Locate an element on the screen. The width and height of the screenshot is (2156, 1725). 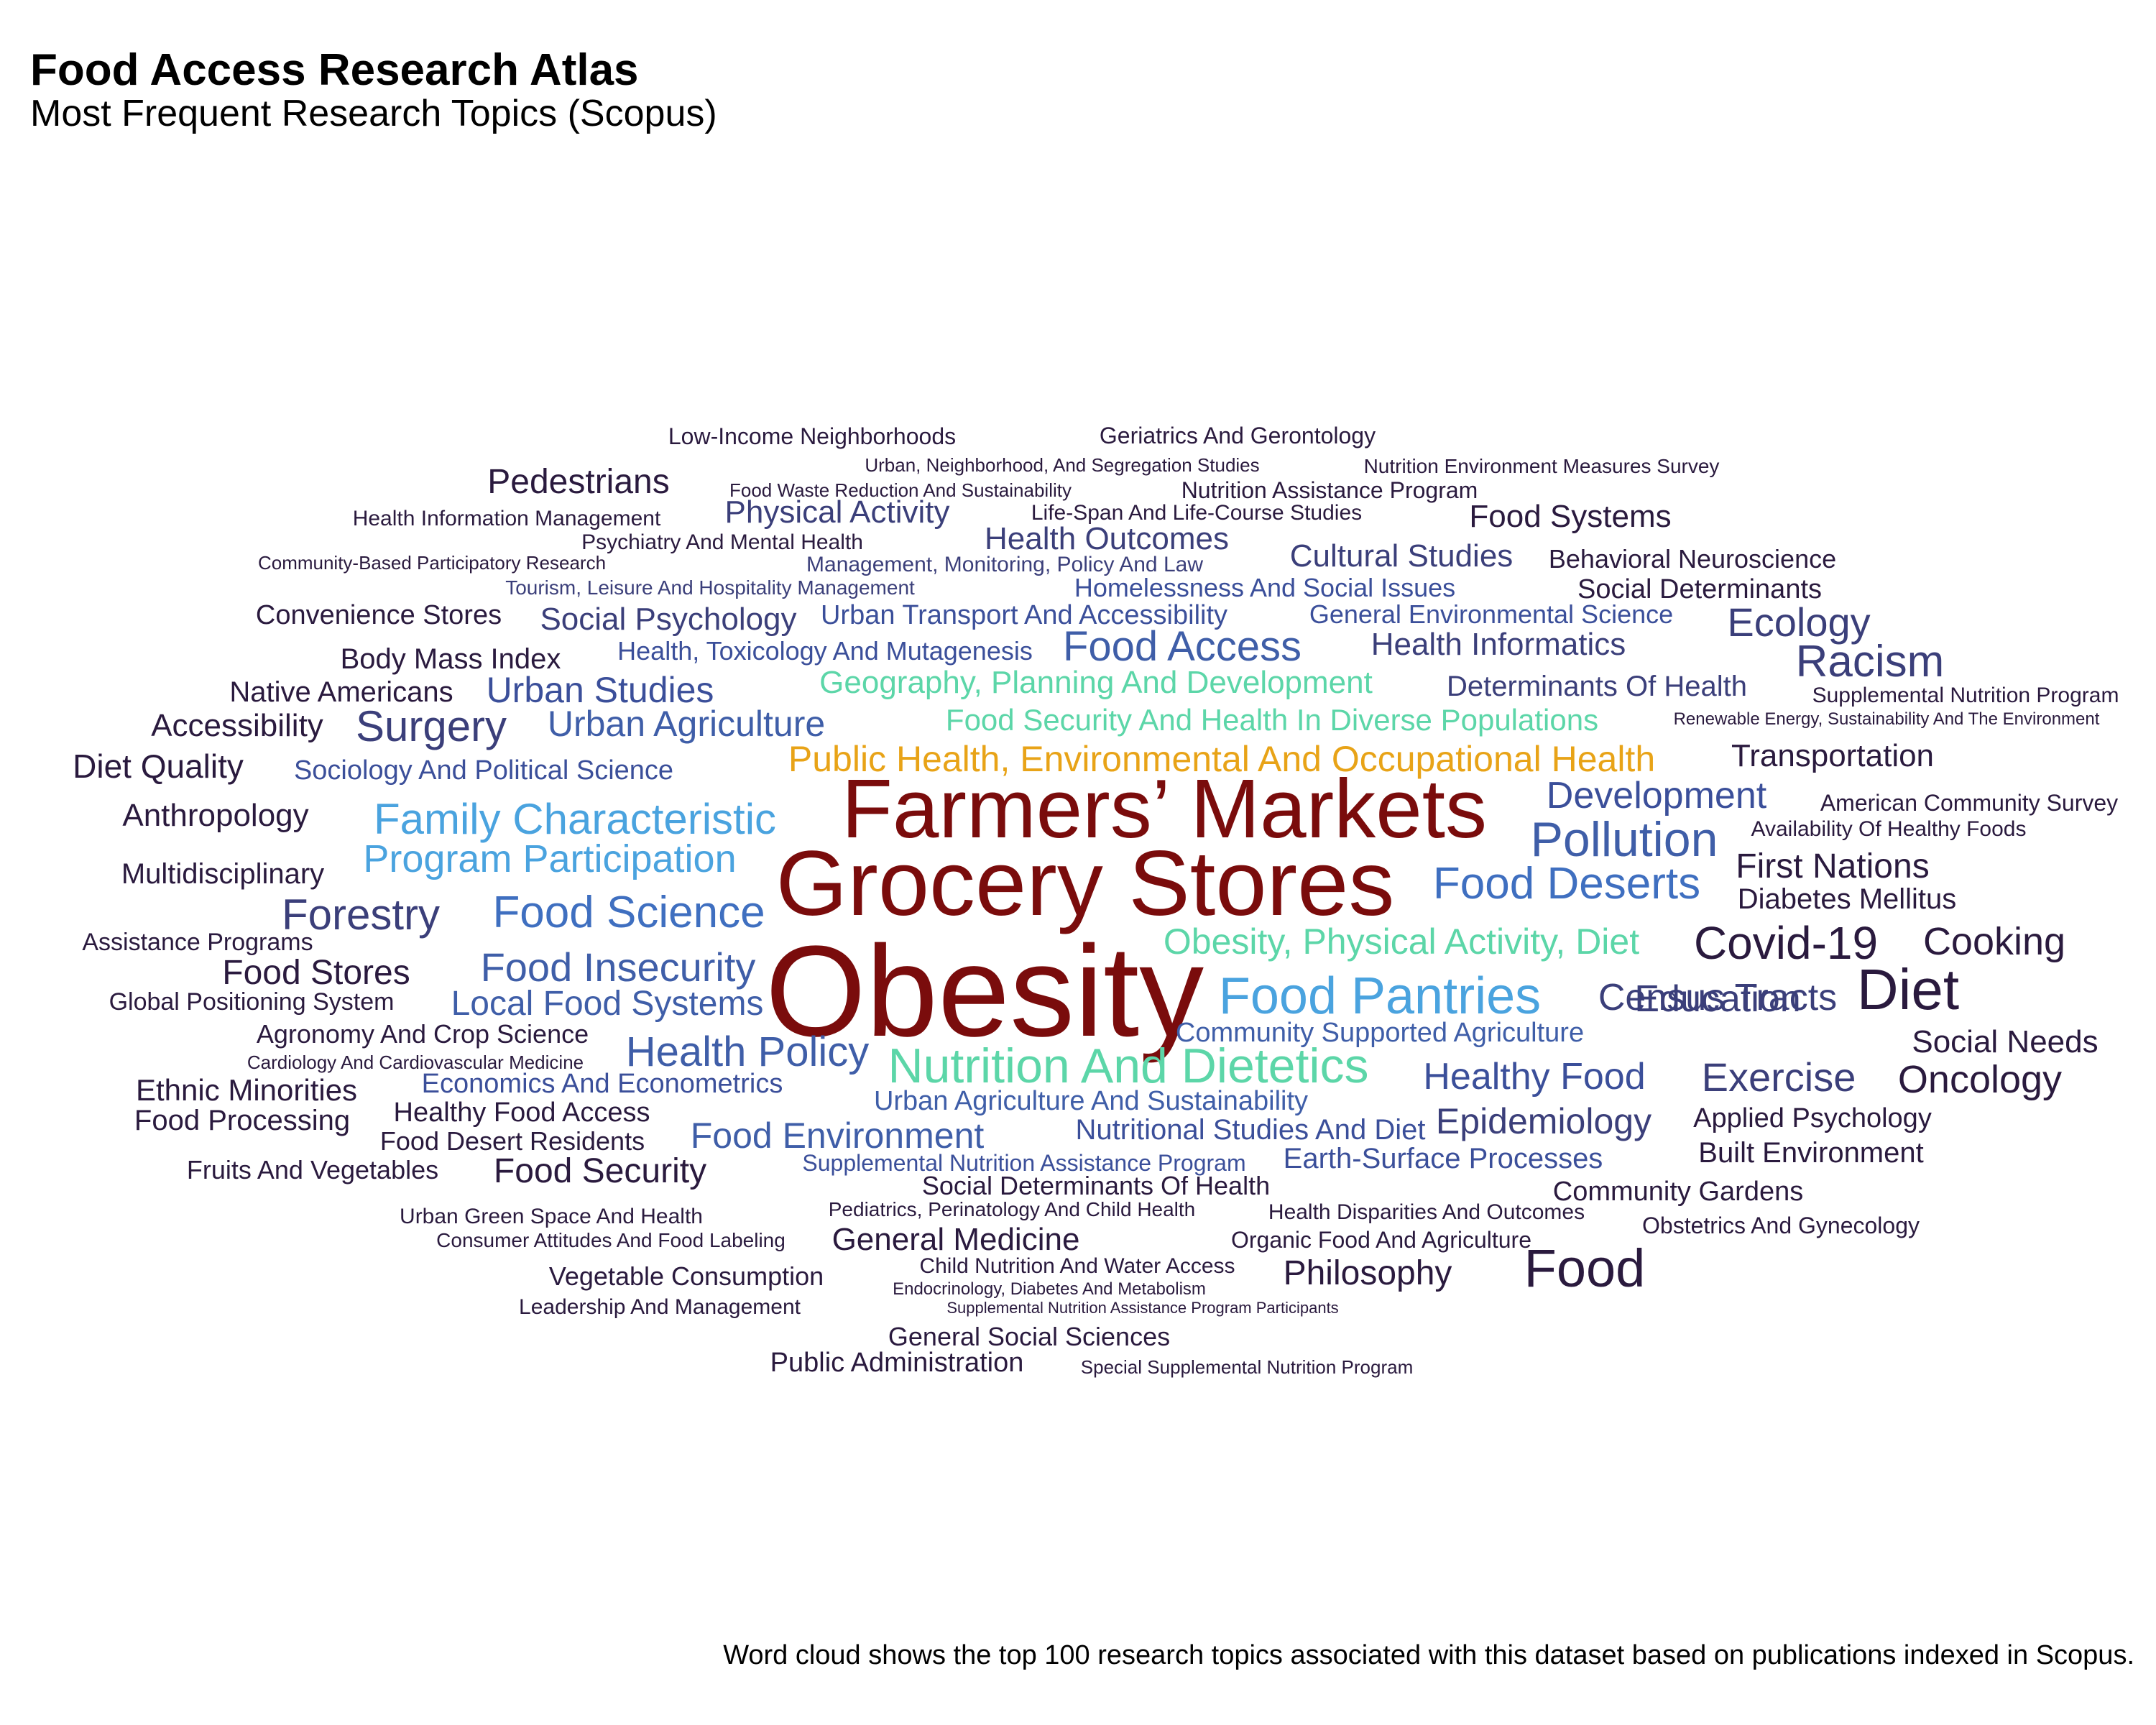
cloud-word: Obesity is located at coordinates (984, 991).